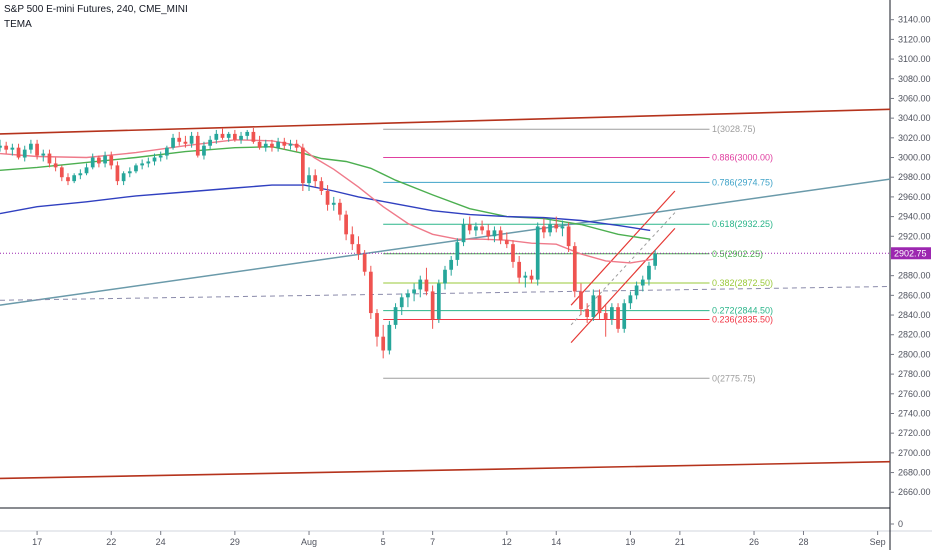  I want to click on y-tick-label: 3140.00, so click(914, 20).